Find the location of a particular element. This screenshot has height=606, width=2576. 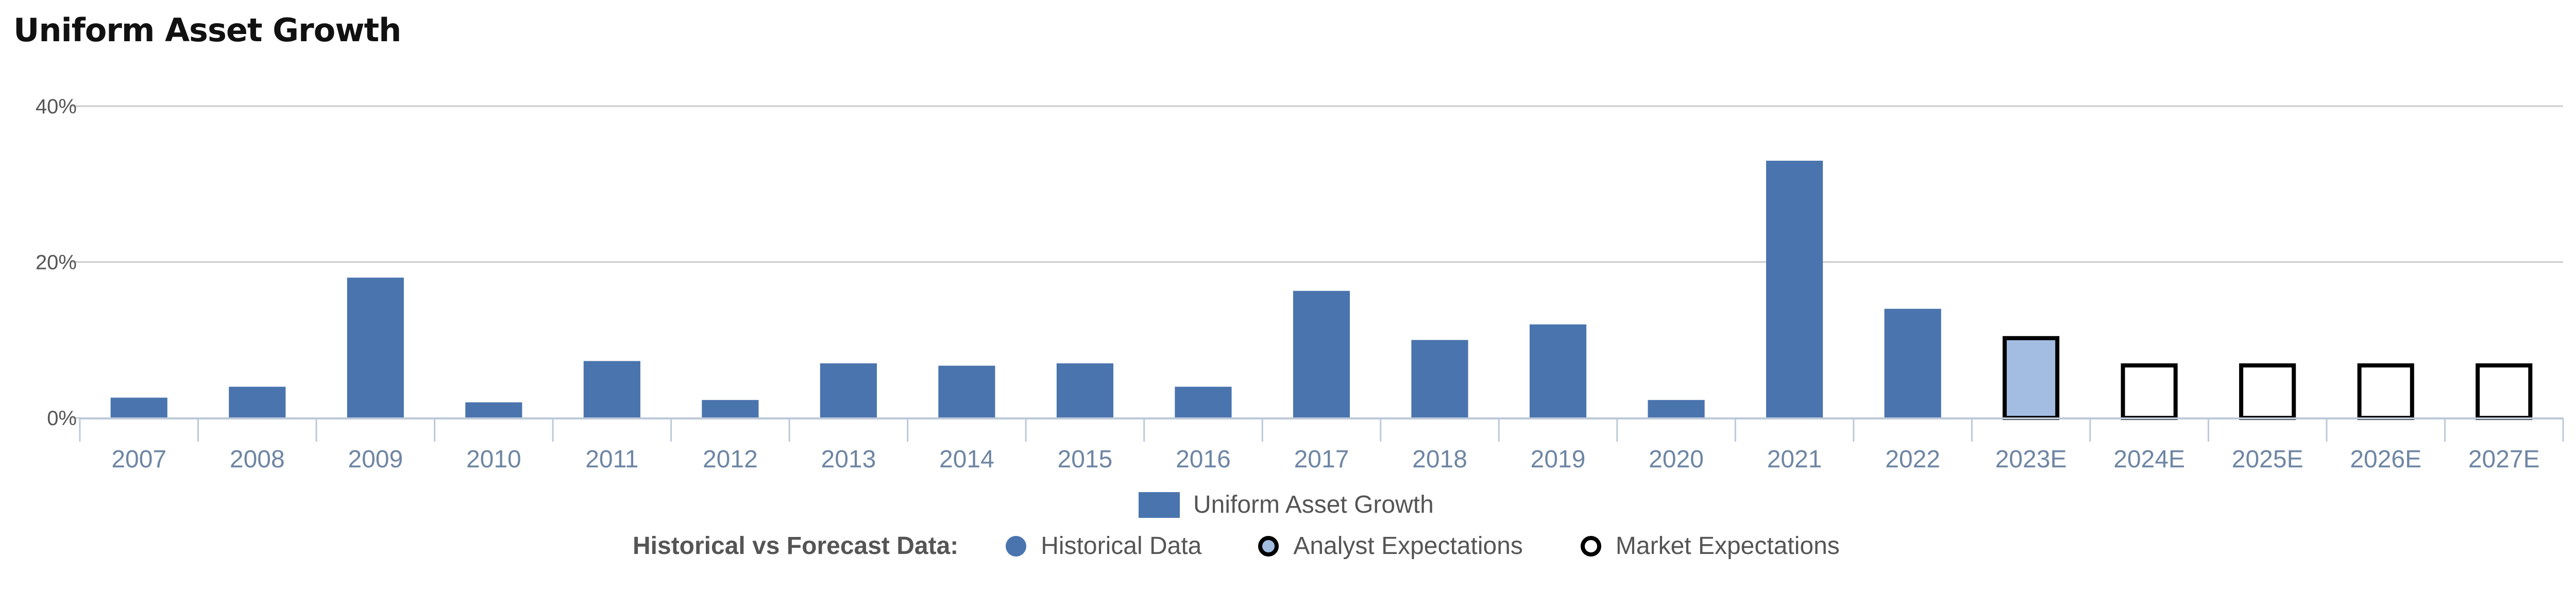

bar-2011 is located at coordinates (611, 389).